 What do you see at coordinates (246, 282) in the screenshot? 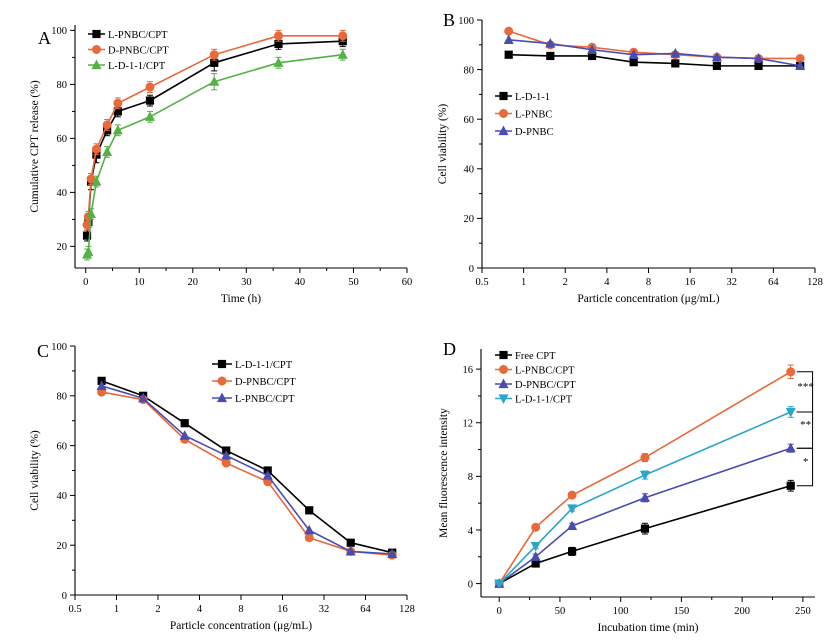
I see `x-tick-label: 30` at bounding box center [246, 282].